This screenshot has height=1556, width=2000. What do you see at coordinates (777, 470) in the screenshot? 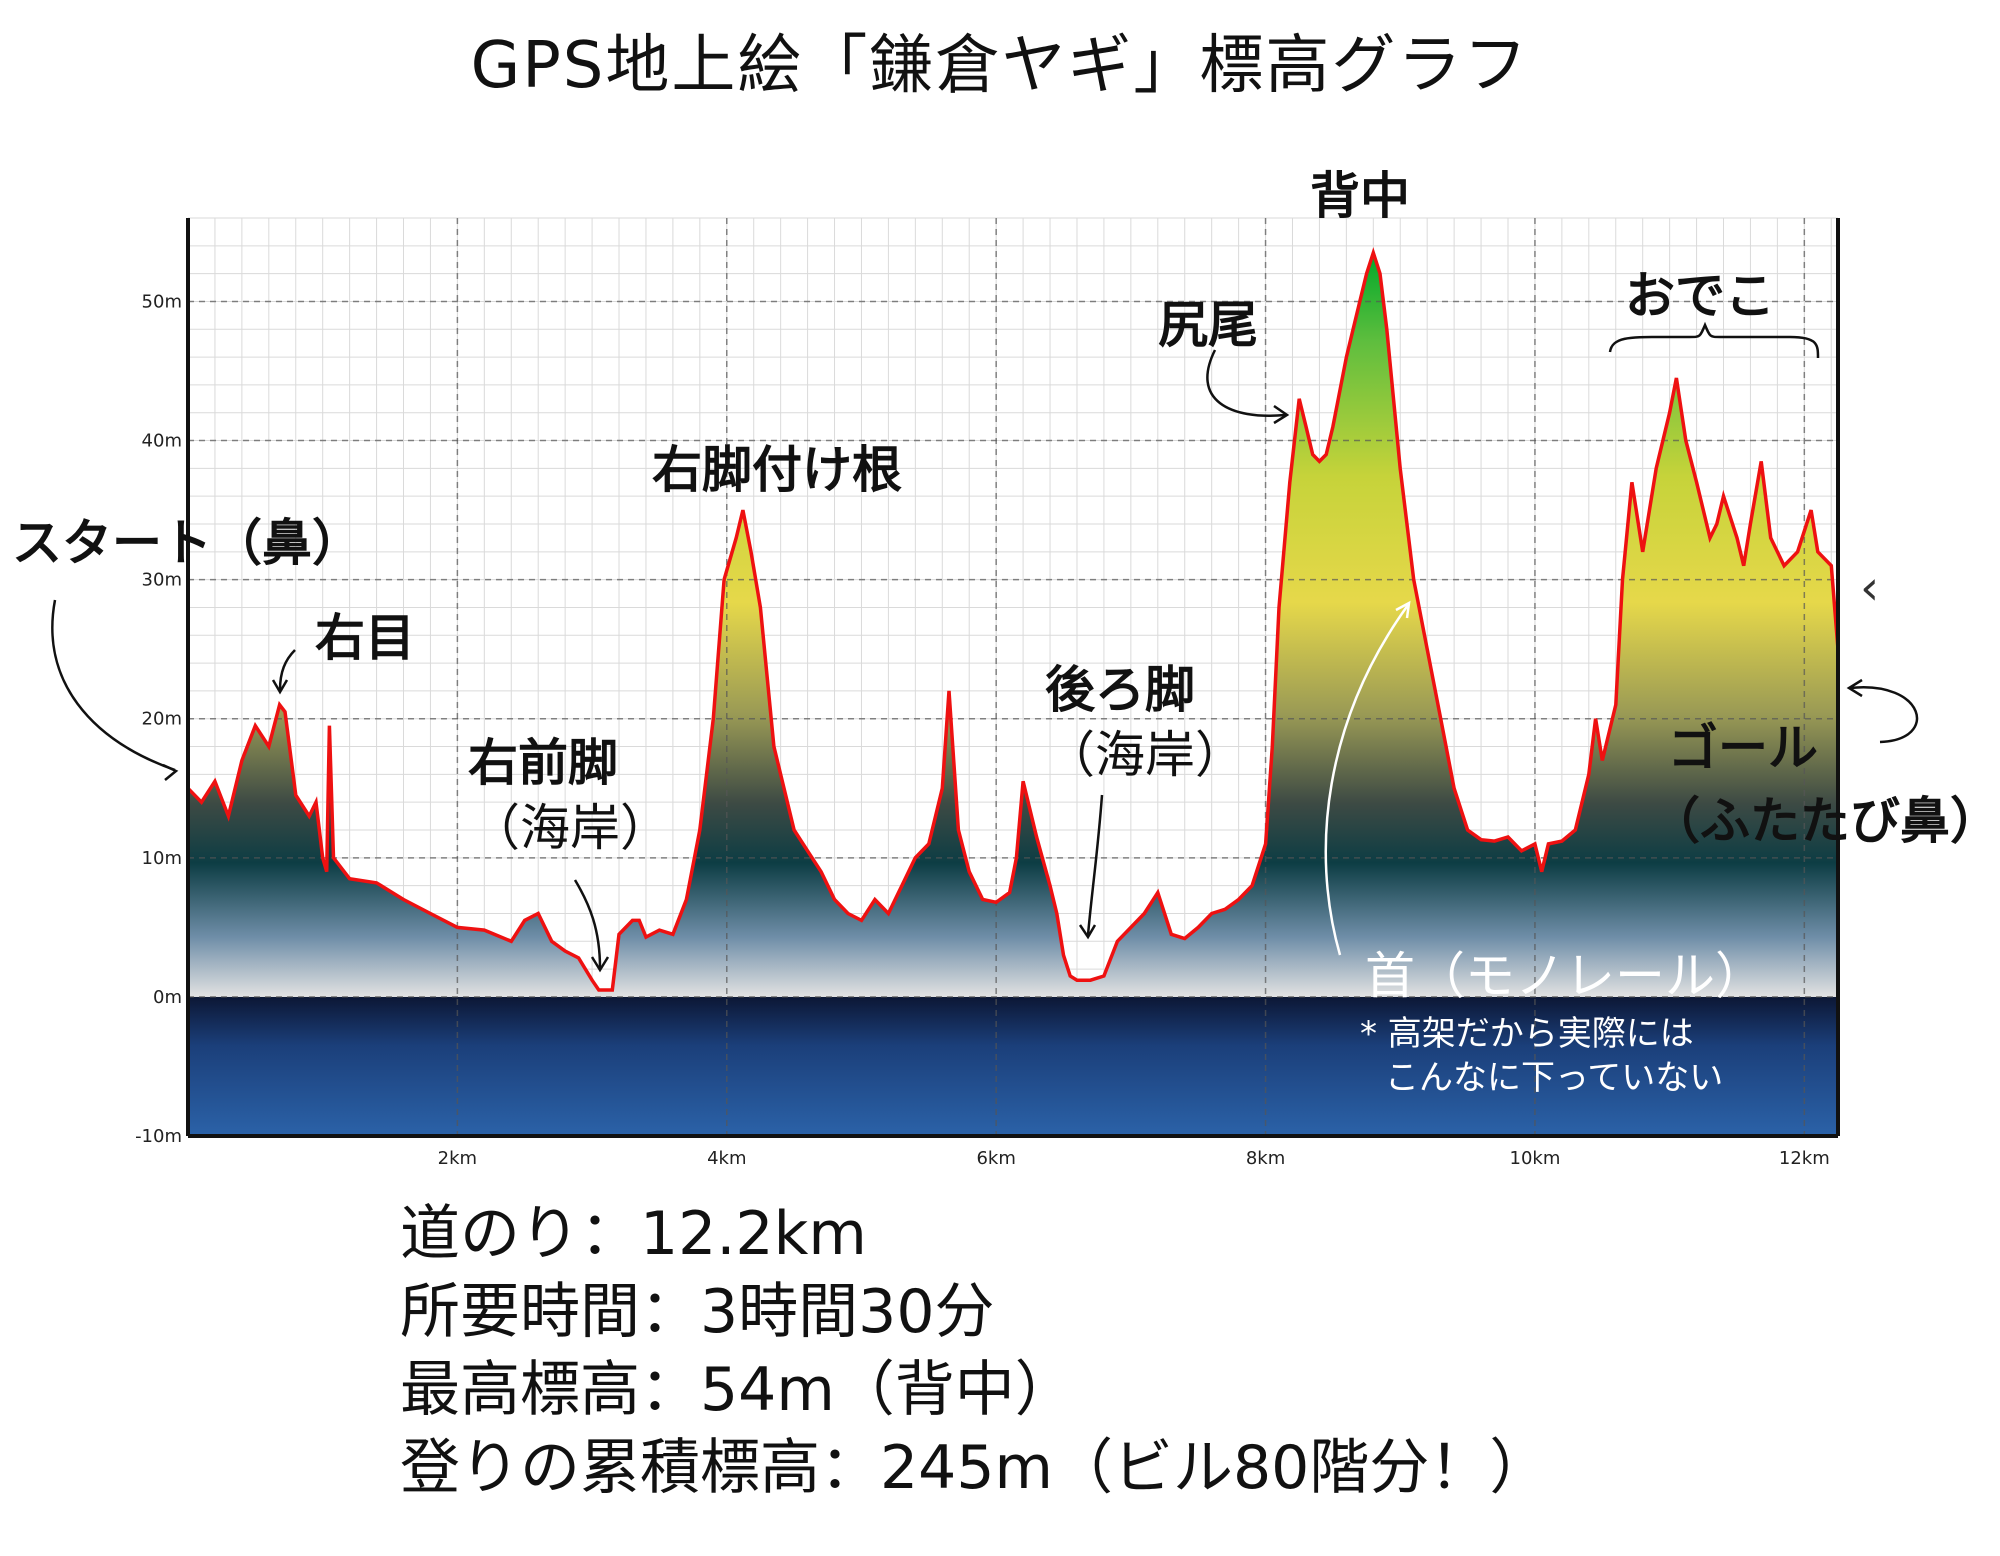
I see `annotation-right-leg-base: 右脚付け根` at bounding box center [777, 470].